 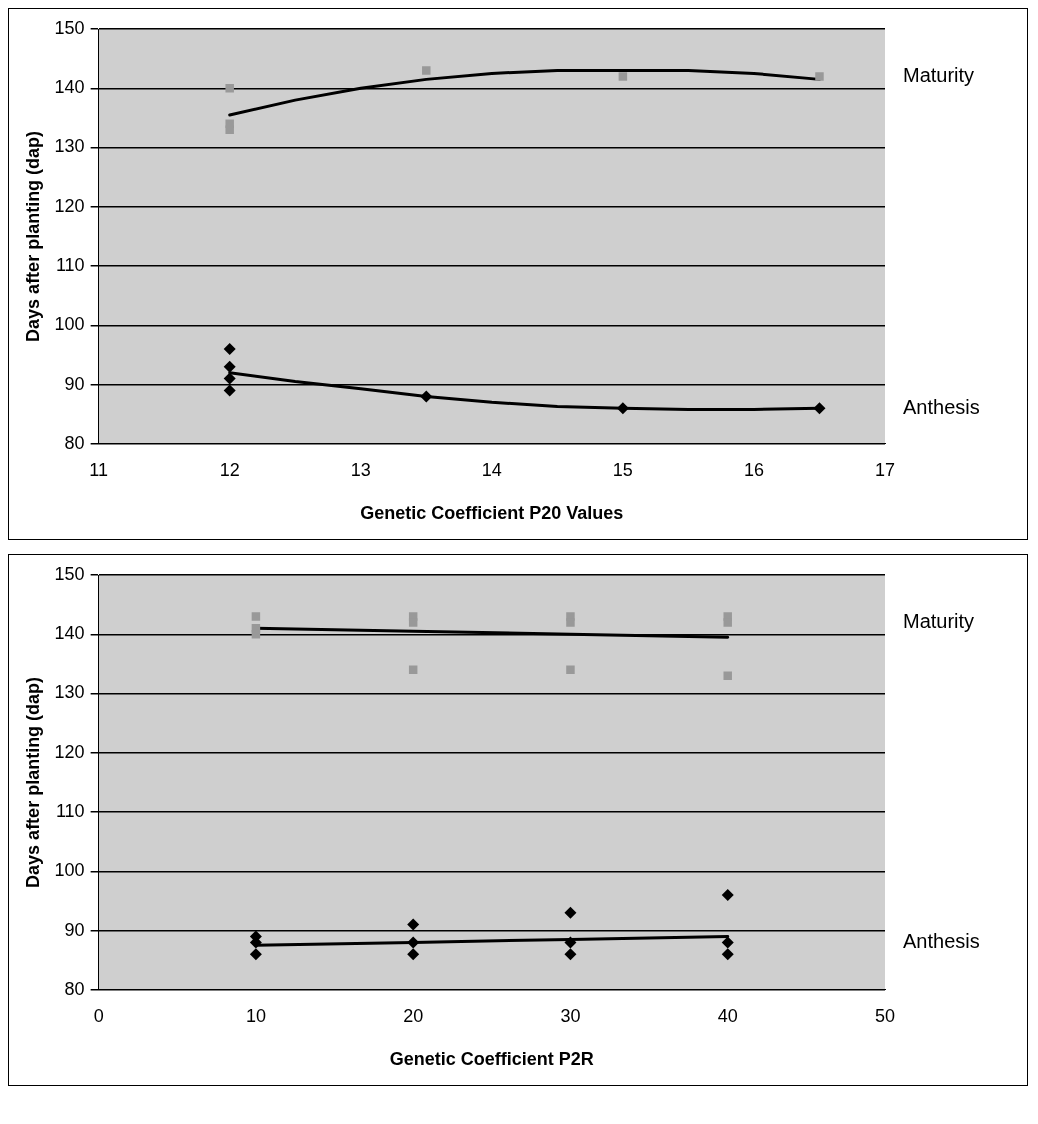 I want to click on x-tick-label: 11, so click(x=98, y=469).